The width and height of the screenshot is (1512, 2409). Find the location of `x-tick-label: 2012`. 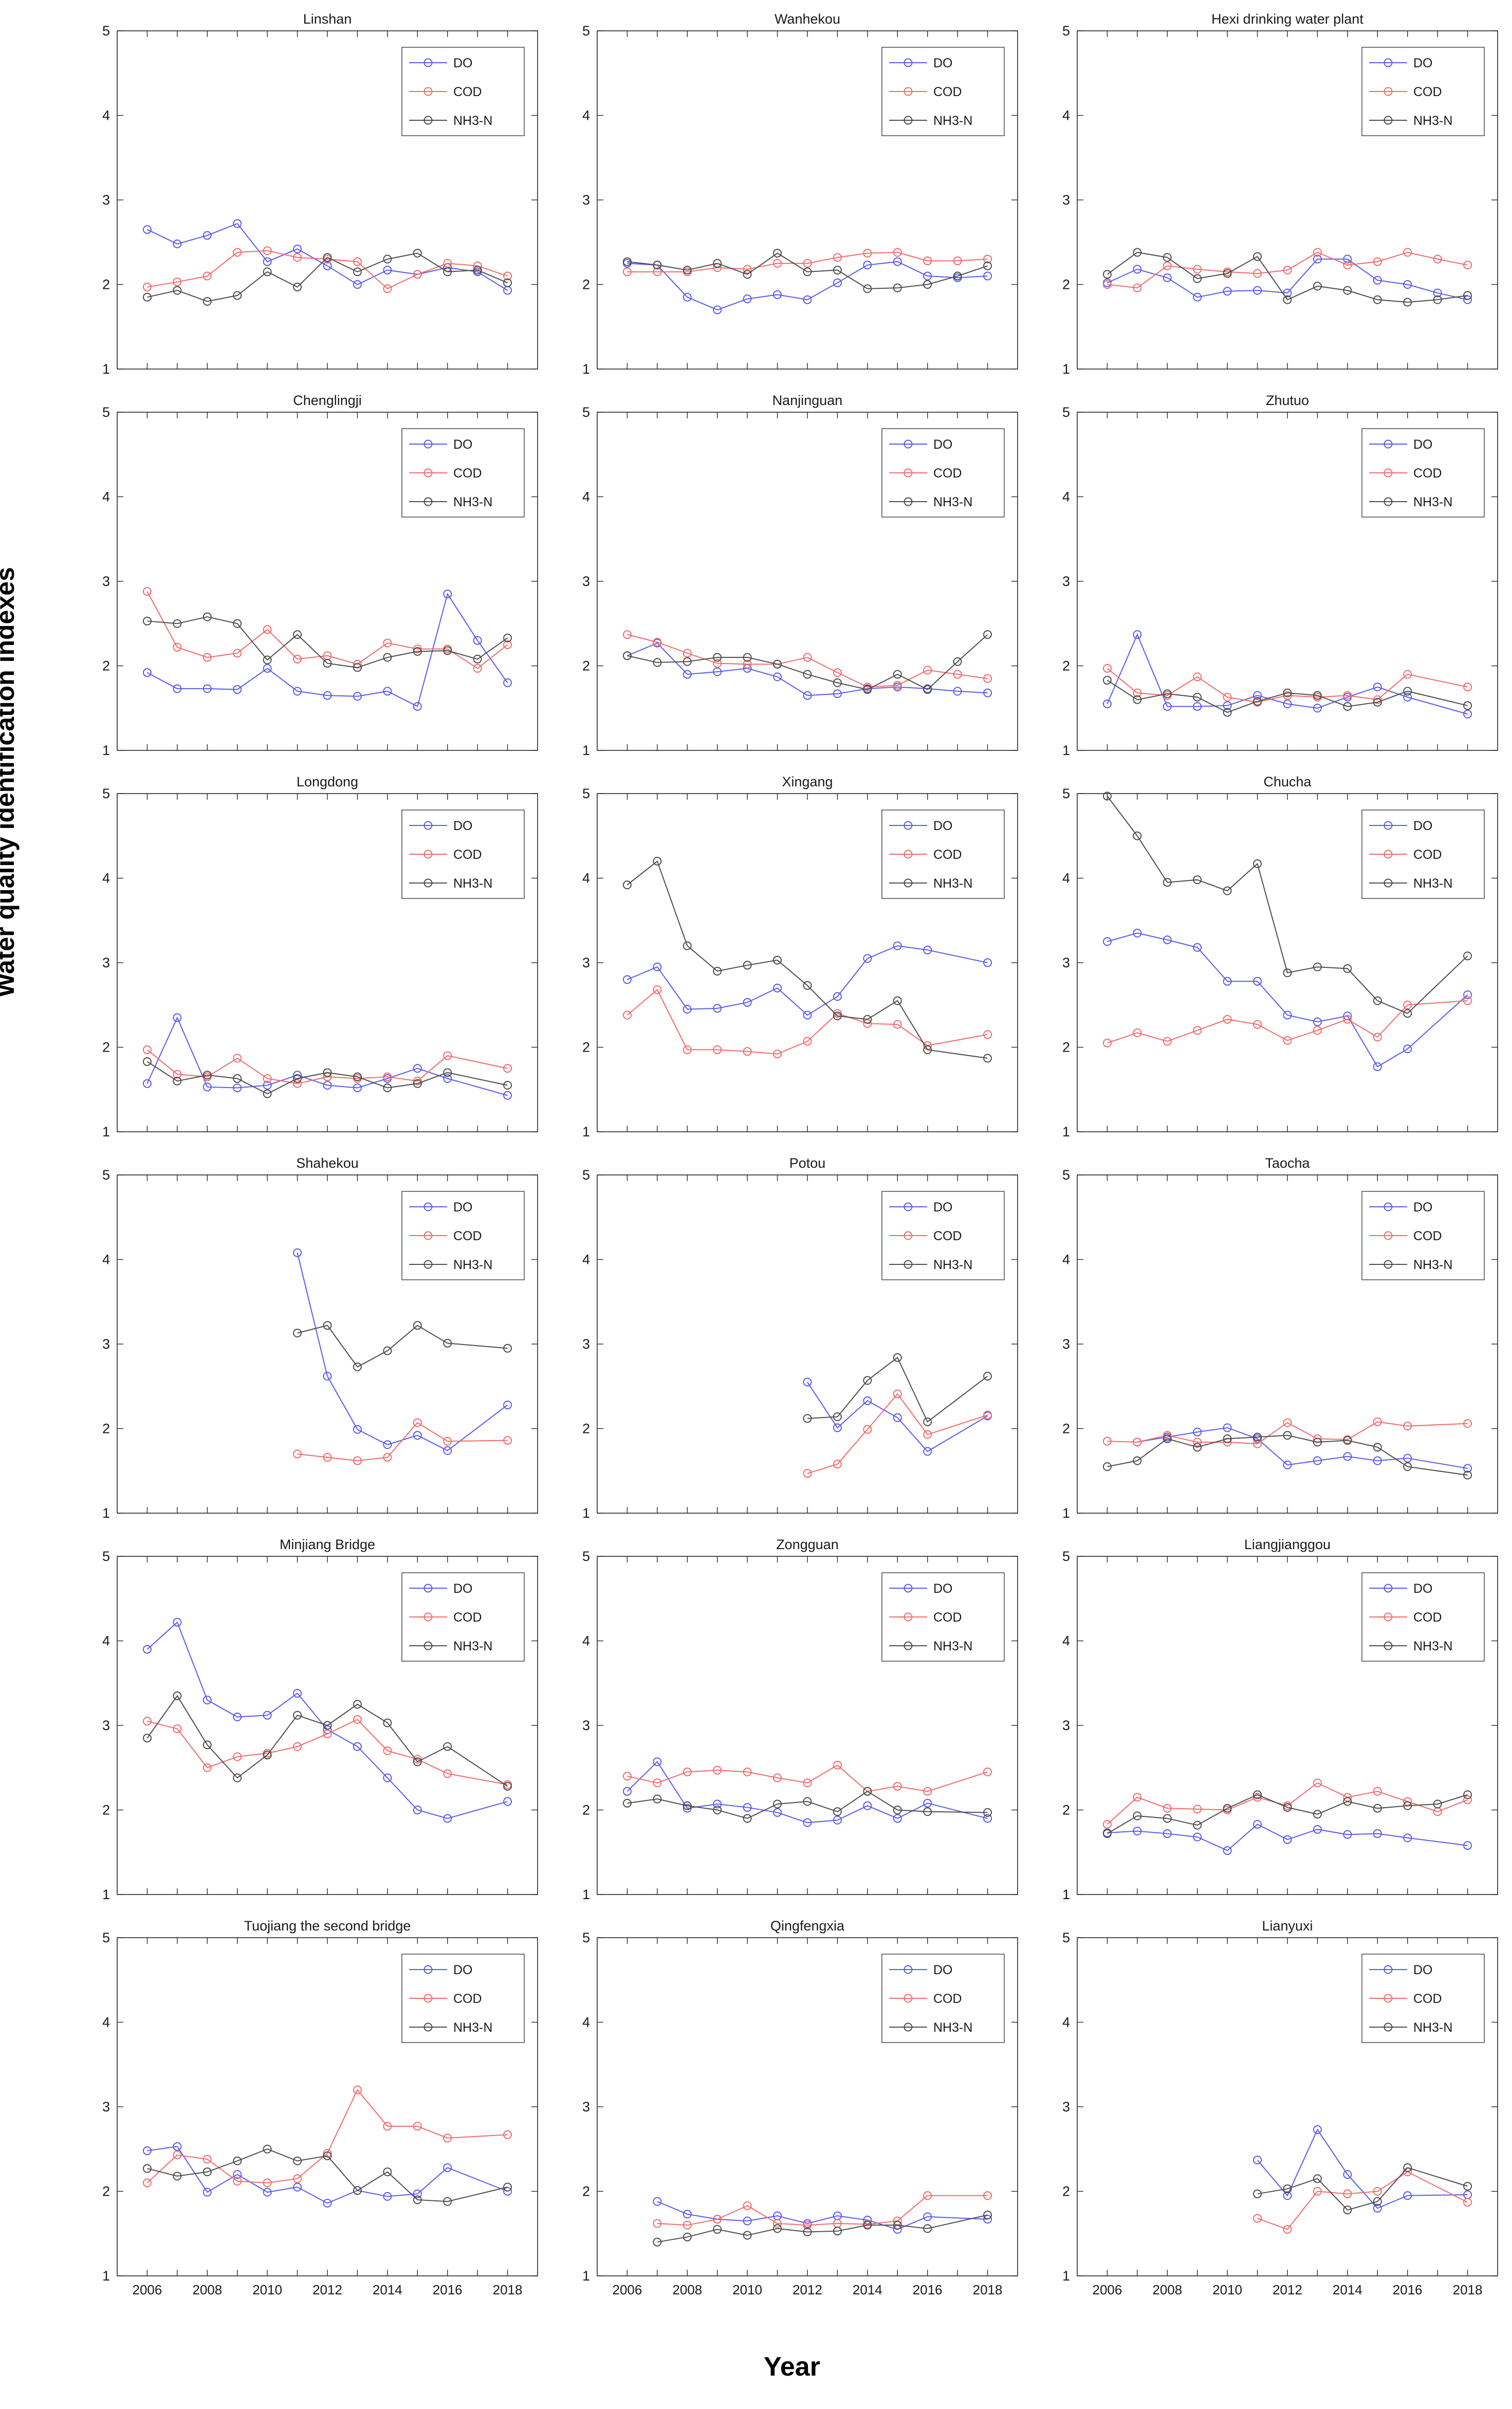

x-tick-label: 2012 is located at coordinates (327, 2289).